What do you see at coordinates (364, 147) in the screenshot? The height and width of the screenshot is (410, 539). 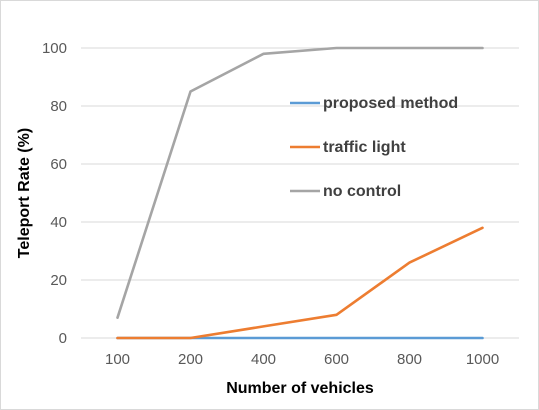 I see `legend-label: traffic light` at bounding box center [364, 147].